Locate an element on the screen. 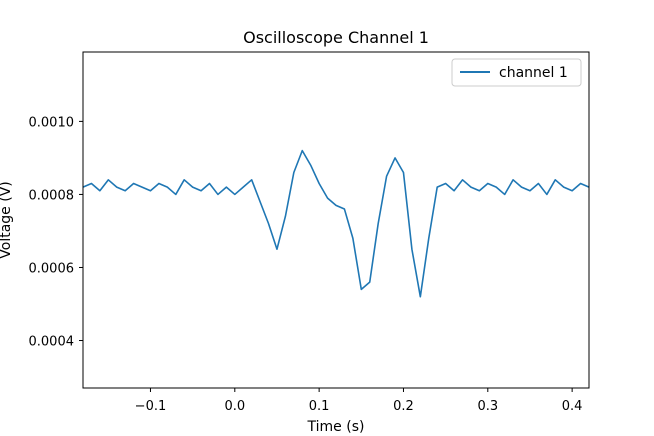 This screenshot has height=436, width=654. y-tick-label: 0.0004 is located at coordinates (52, 342).